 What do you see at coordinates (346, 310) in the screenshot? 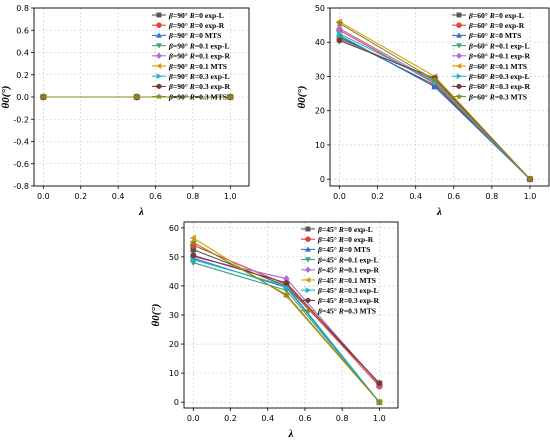
I see `legend-entry: β=45° R=0.3 MTS` at bounding box center [346, 310].